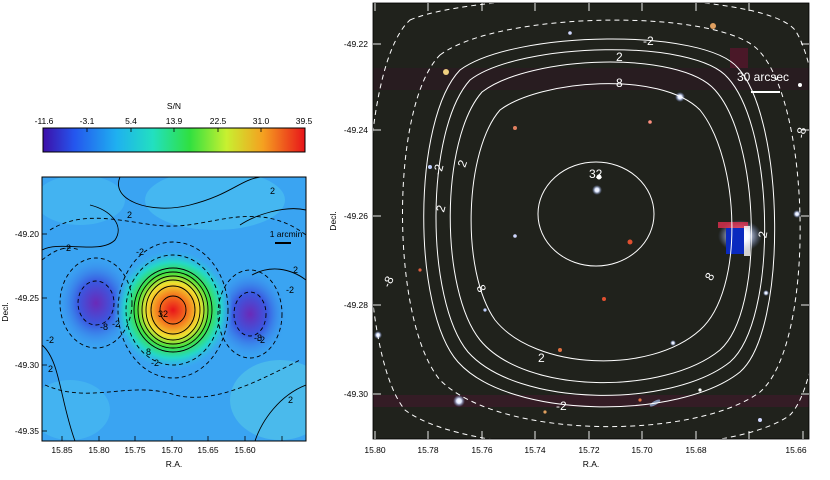 This screenshot has height=480, width=830. What do you see at coordinates (696, 450) in the screenshot?
I see `x-tick-label: 15.68` at bounding box center [696, 450].